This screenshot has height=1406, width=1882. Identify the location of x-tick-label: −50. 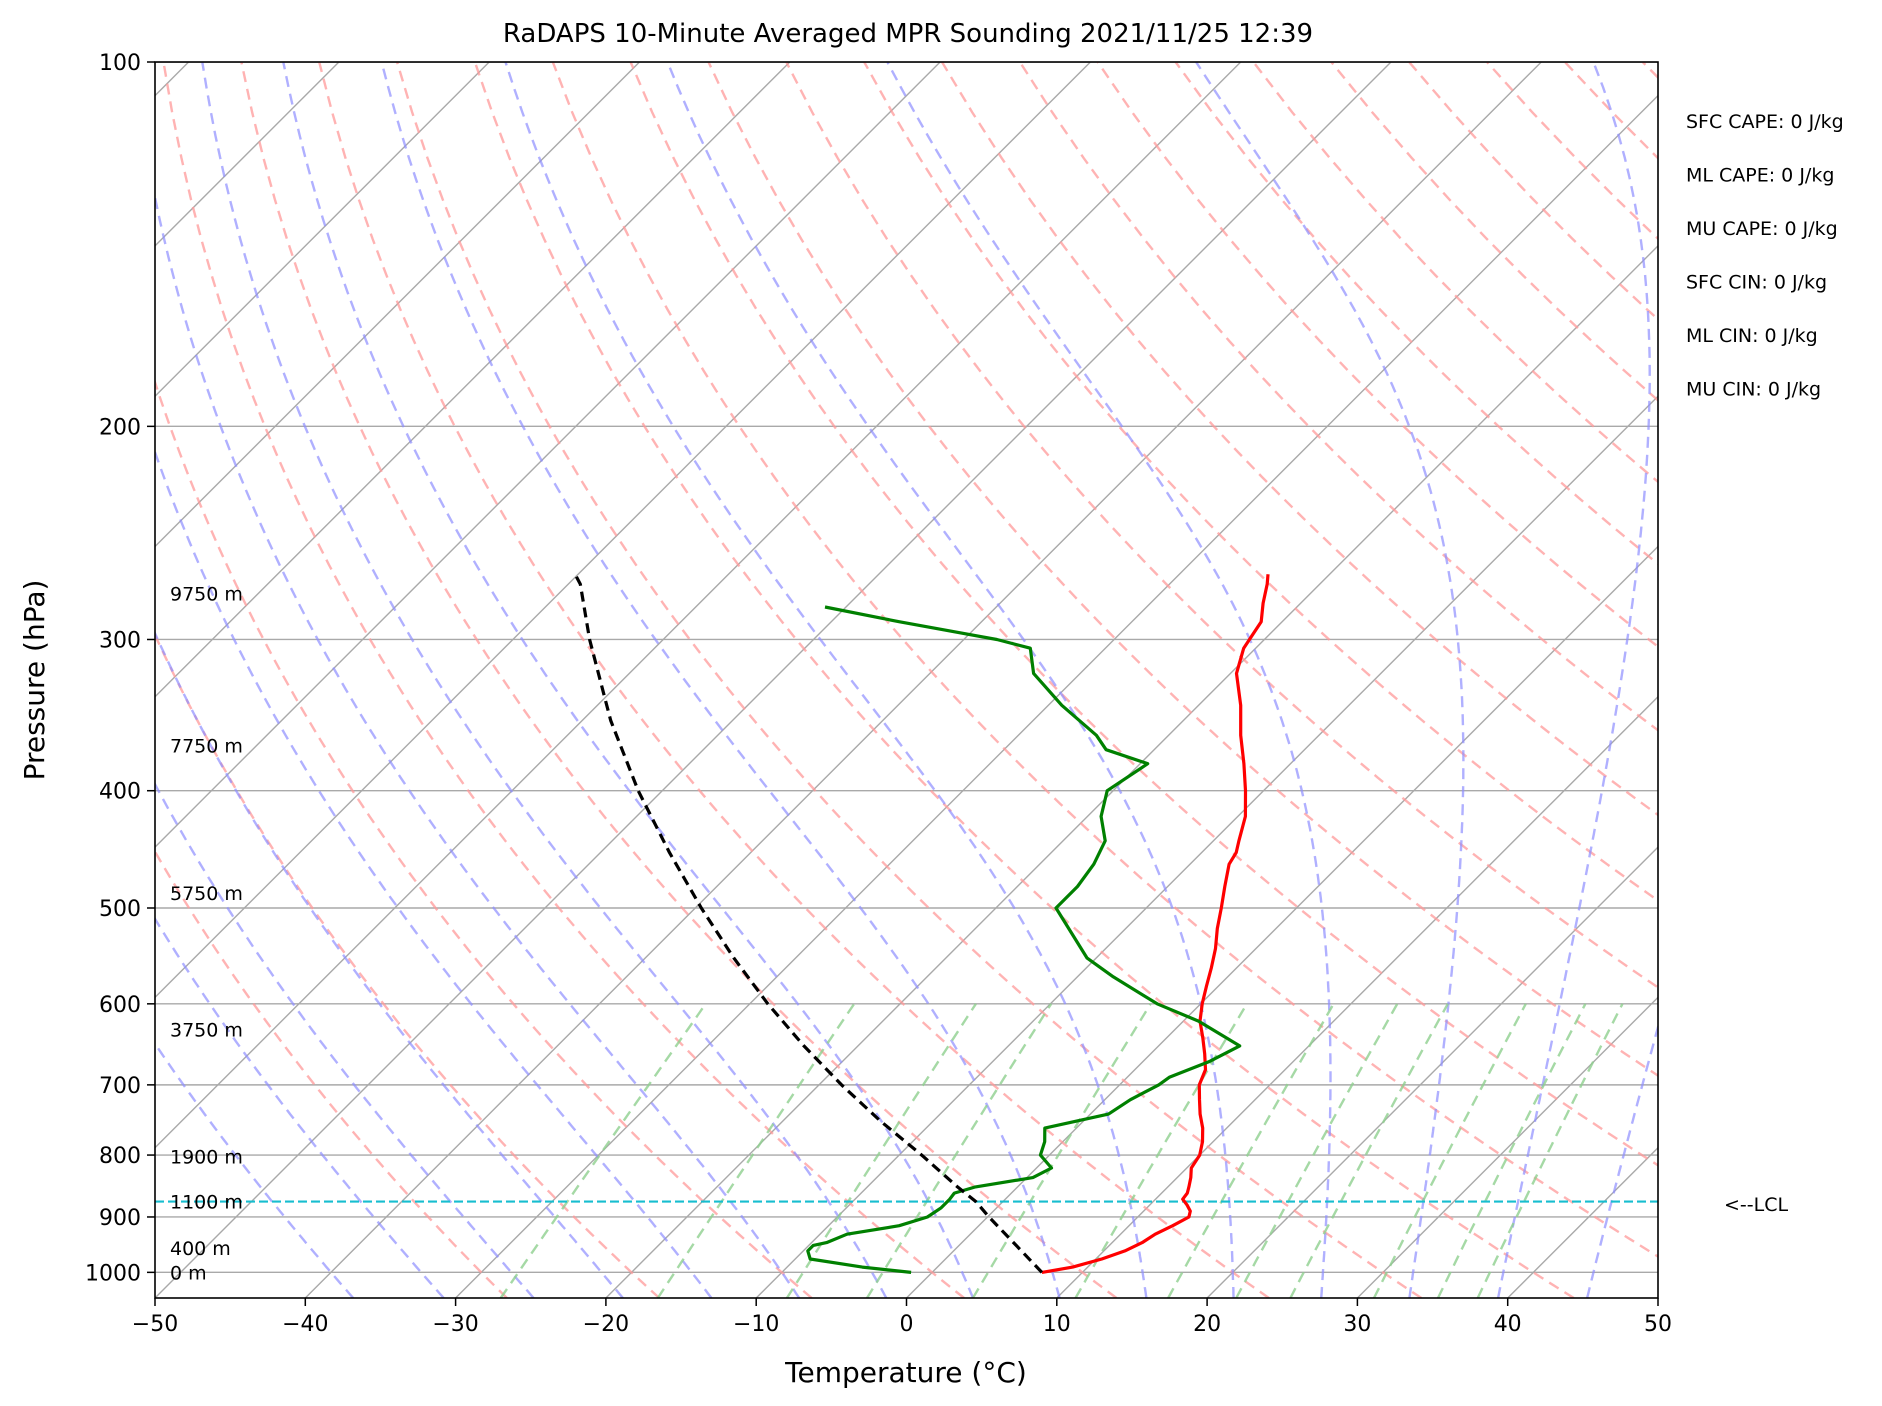
(155, 1324).